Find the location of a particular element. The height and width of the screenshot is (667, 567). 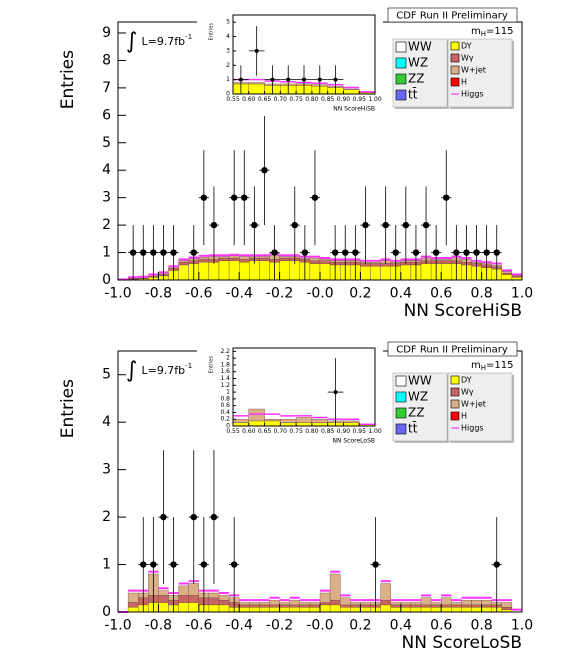

mass-value: =115 is located at coordinates (499, 31).